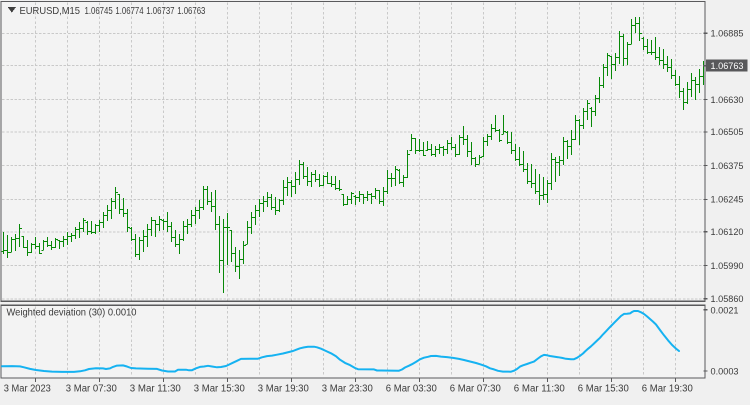 This screenshot has height=405, width=750. What do you see at coordinates (727, 132) in the screenshot?
I see `svg-text: 1.06505` at bounding box center [727, 132].